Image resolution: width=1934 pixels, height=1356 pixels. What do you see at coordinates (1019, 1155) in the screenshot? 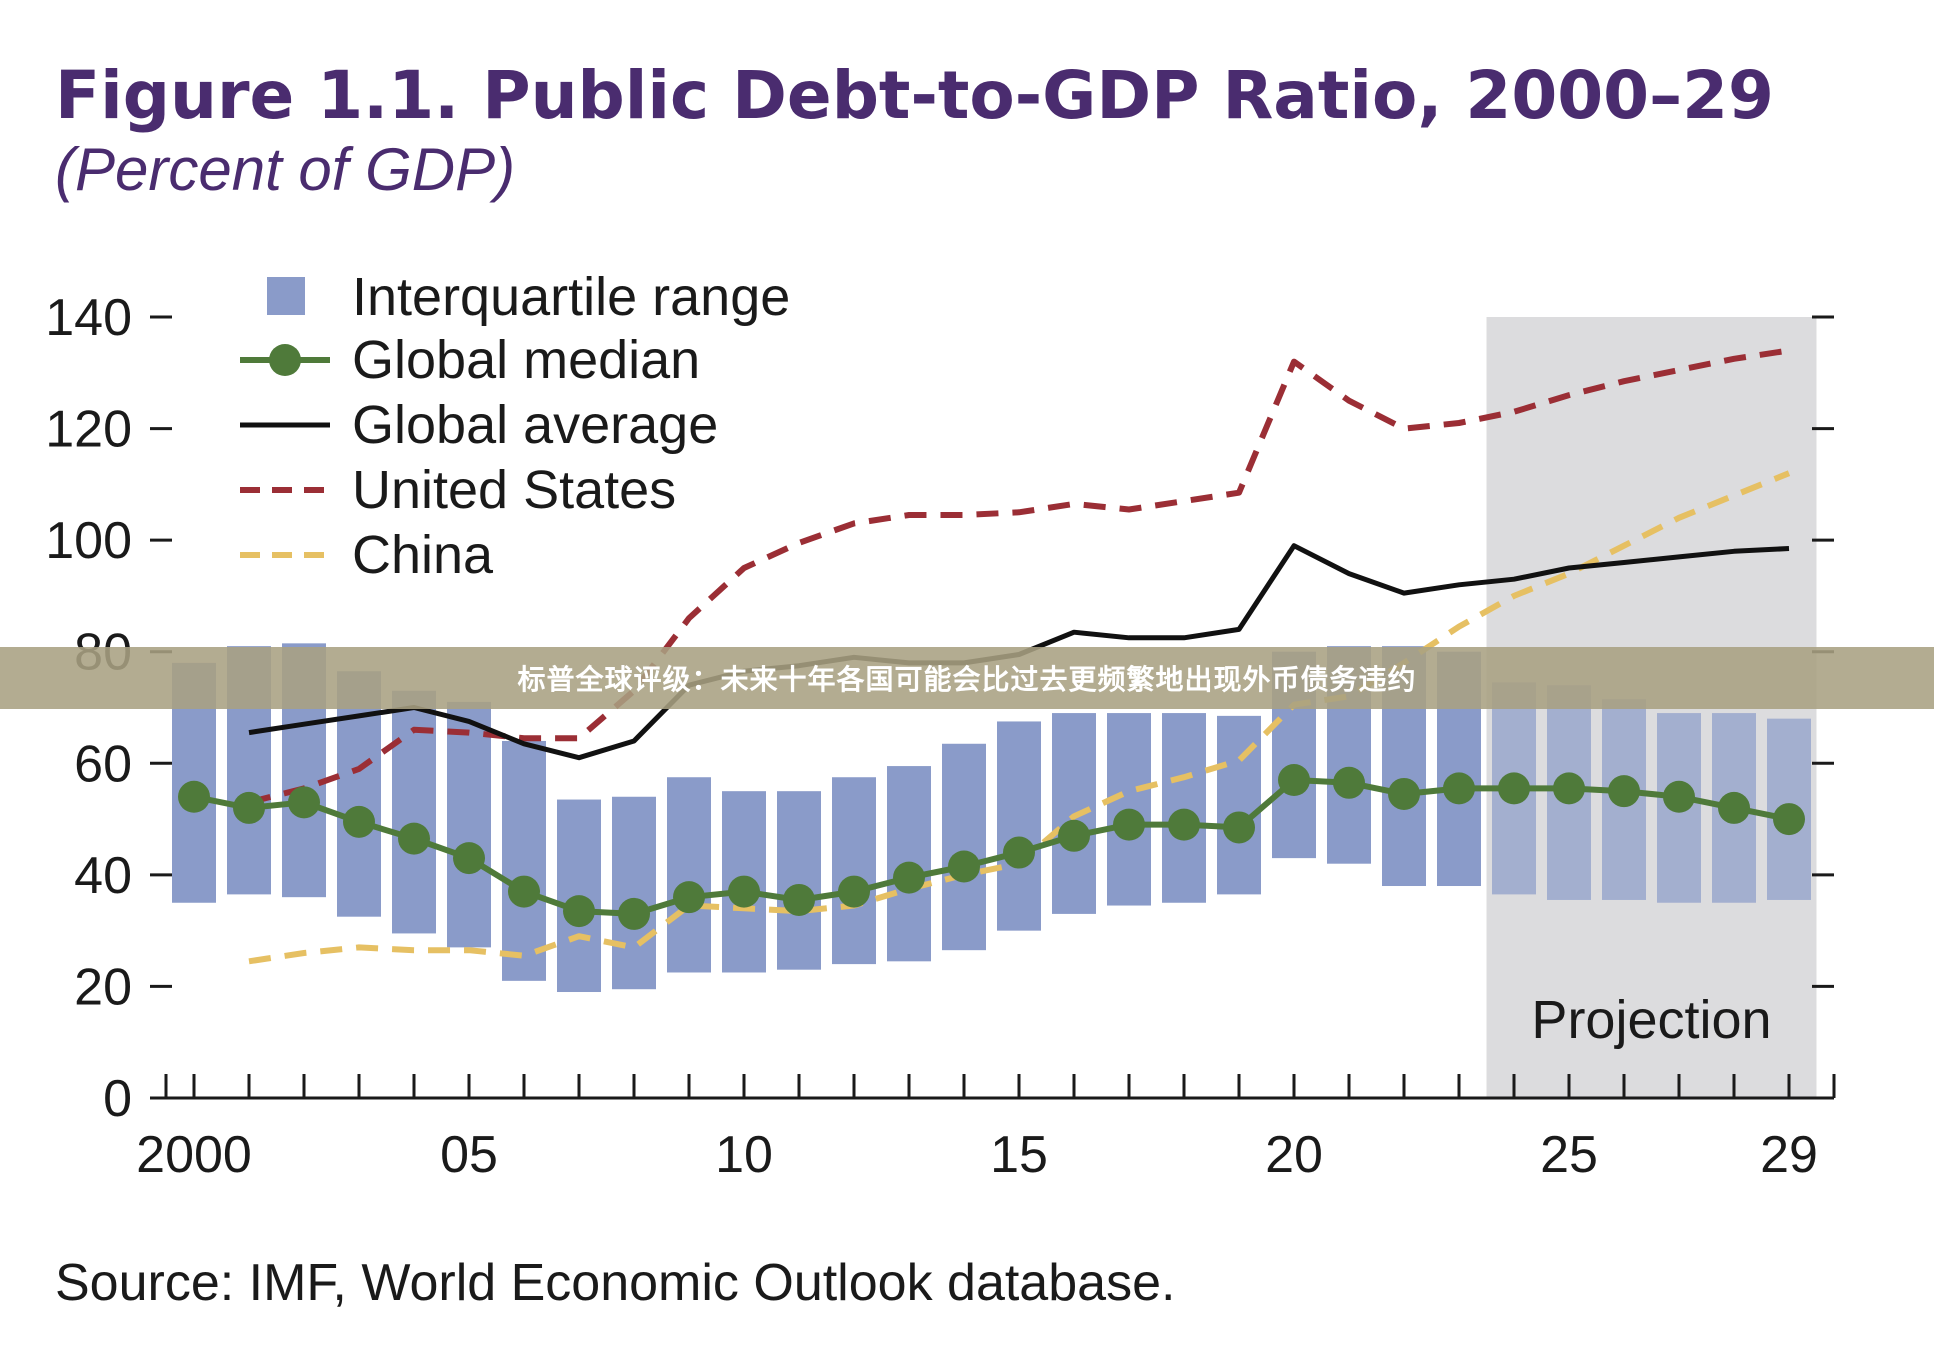
I see `x-tick-label: 15` at bounding box center [1019, 1155].